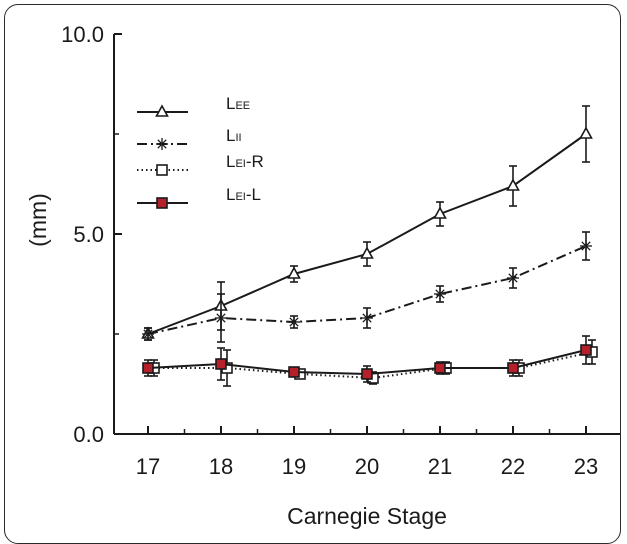 This screenshot has width=627, height=544. I want to click on legend-item: LII, so click(189, 138).